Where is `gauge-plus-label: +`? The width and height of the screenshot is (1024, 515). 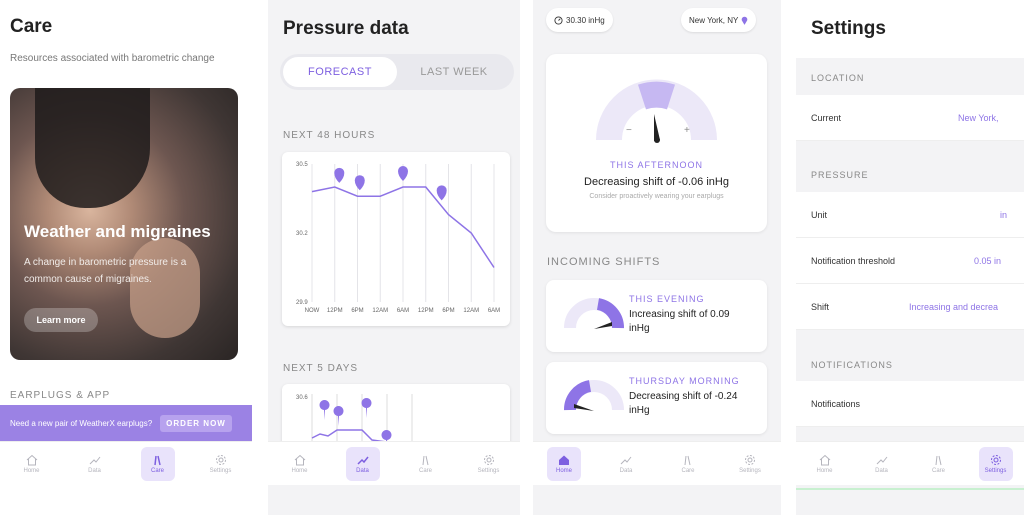 gauge-plus-label: + is located at coordinates (687, 130).